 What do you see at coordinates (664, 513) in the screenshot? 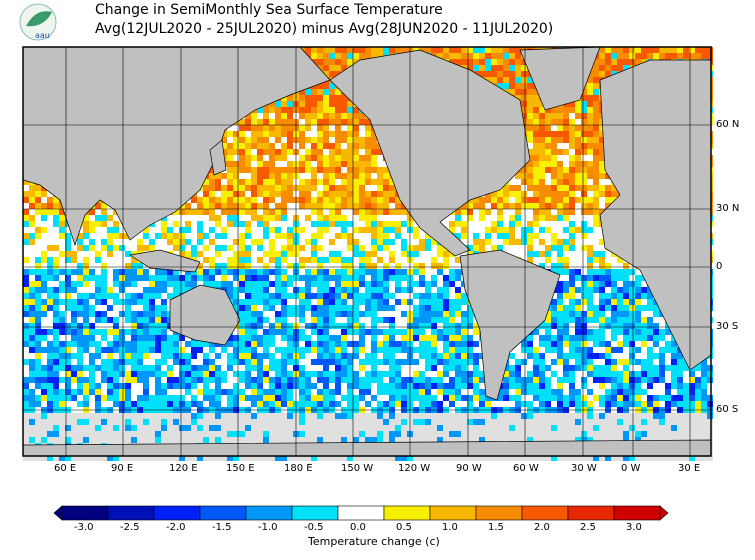
I see `colorbar-max-arrow` at bounding box center [664, 513].